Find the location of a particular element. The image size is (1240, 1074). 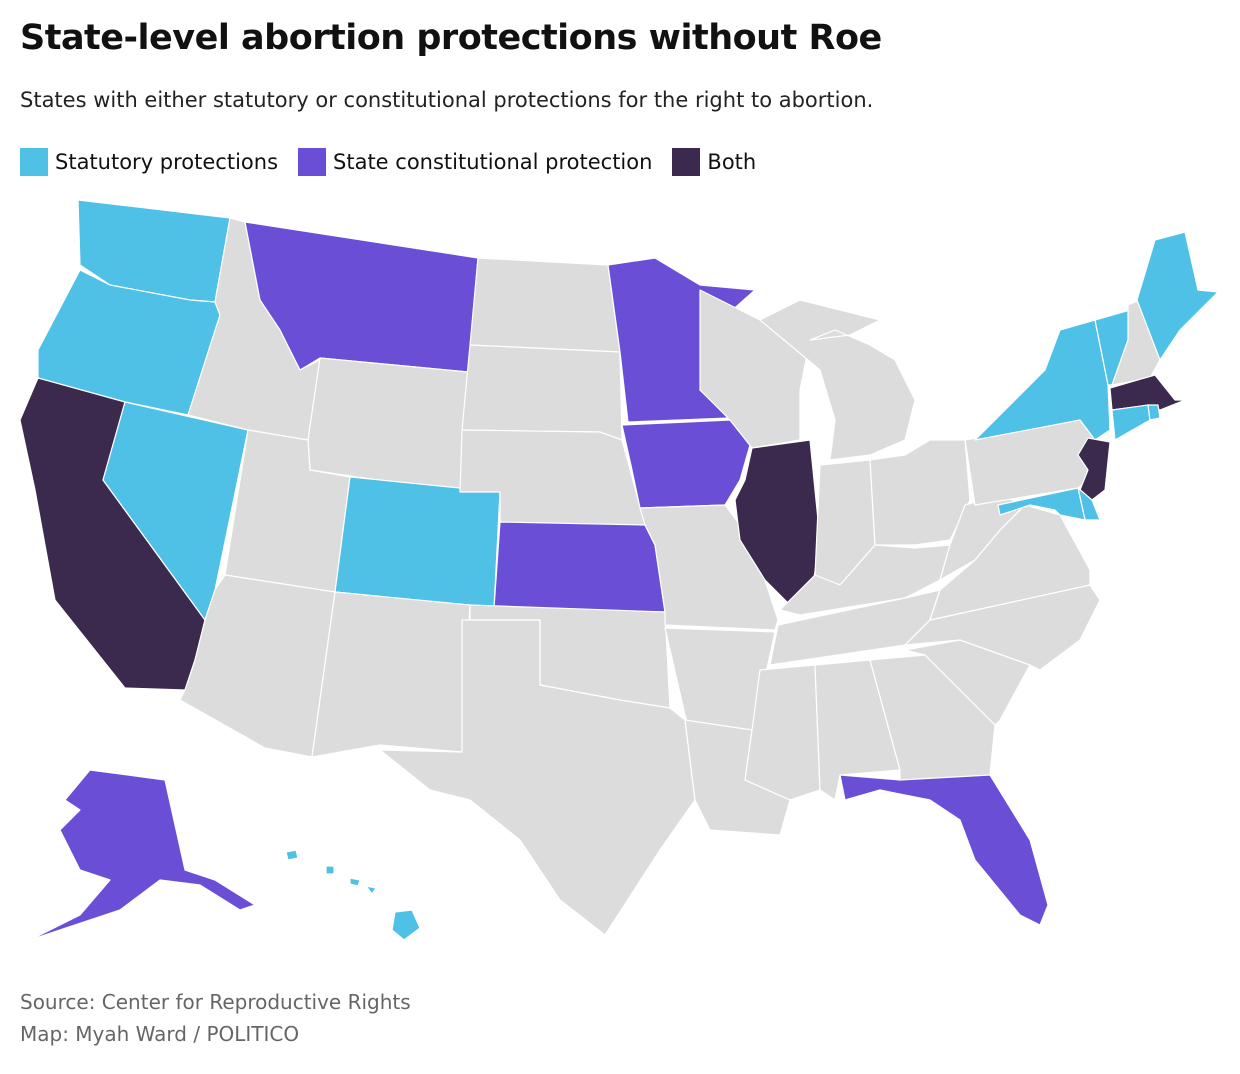

state-wv is located at coordinates (982, 537).